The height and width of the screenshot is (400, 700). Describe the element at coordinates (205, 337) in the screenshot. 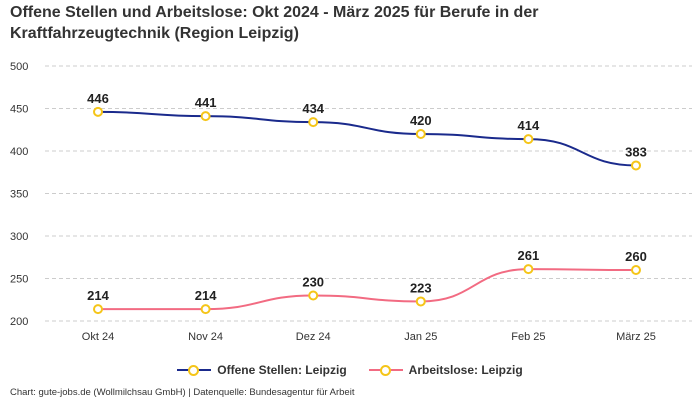

I see `x-tick-label: Nov 24` at that location.